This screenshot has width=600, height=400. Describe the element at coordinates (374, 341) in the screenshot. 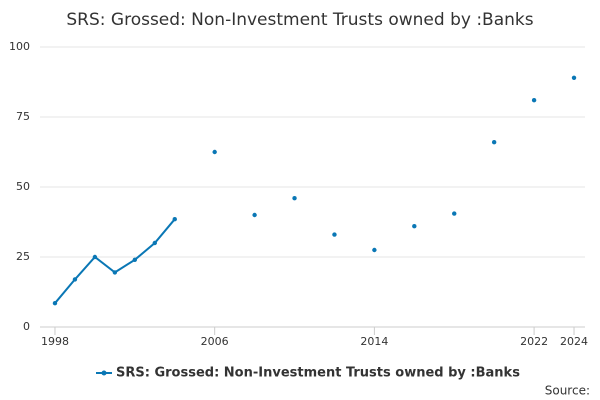

I see `x-tick-label: 2014` at that location.